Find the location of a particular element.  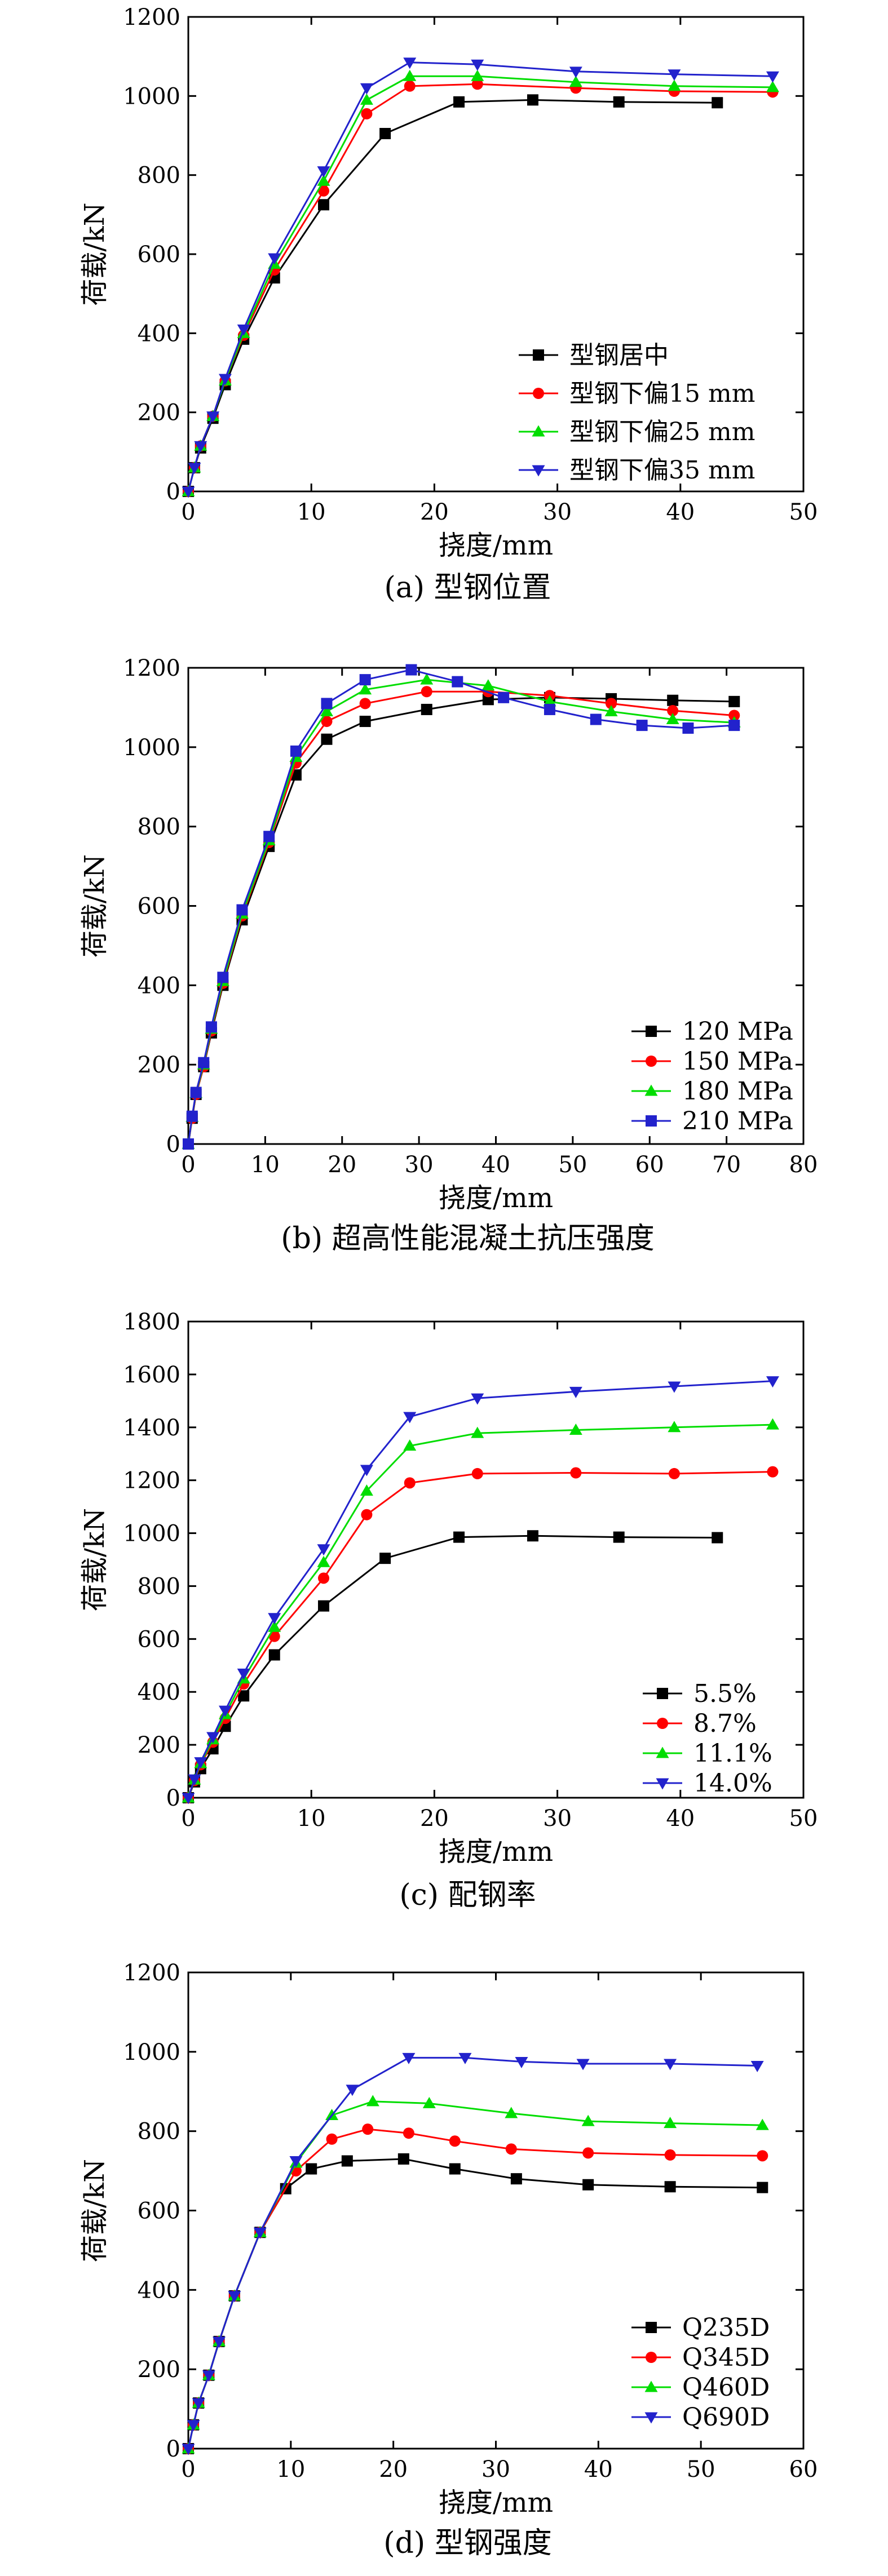

legend-entry-4: 型钢下偏35 mm is located at coordinates (637, 471).